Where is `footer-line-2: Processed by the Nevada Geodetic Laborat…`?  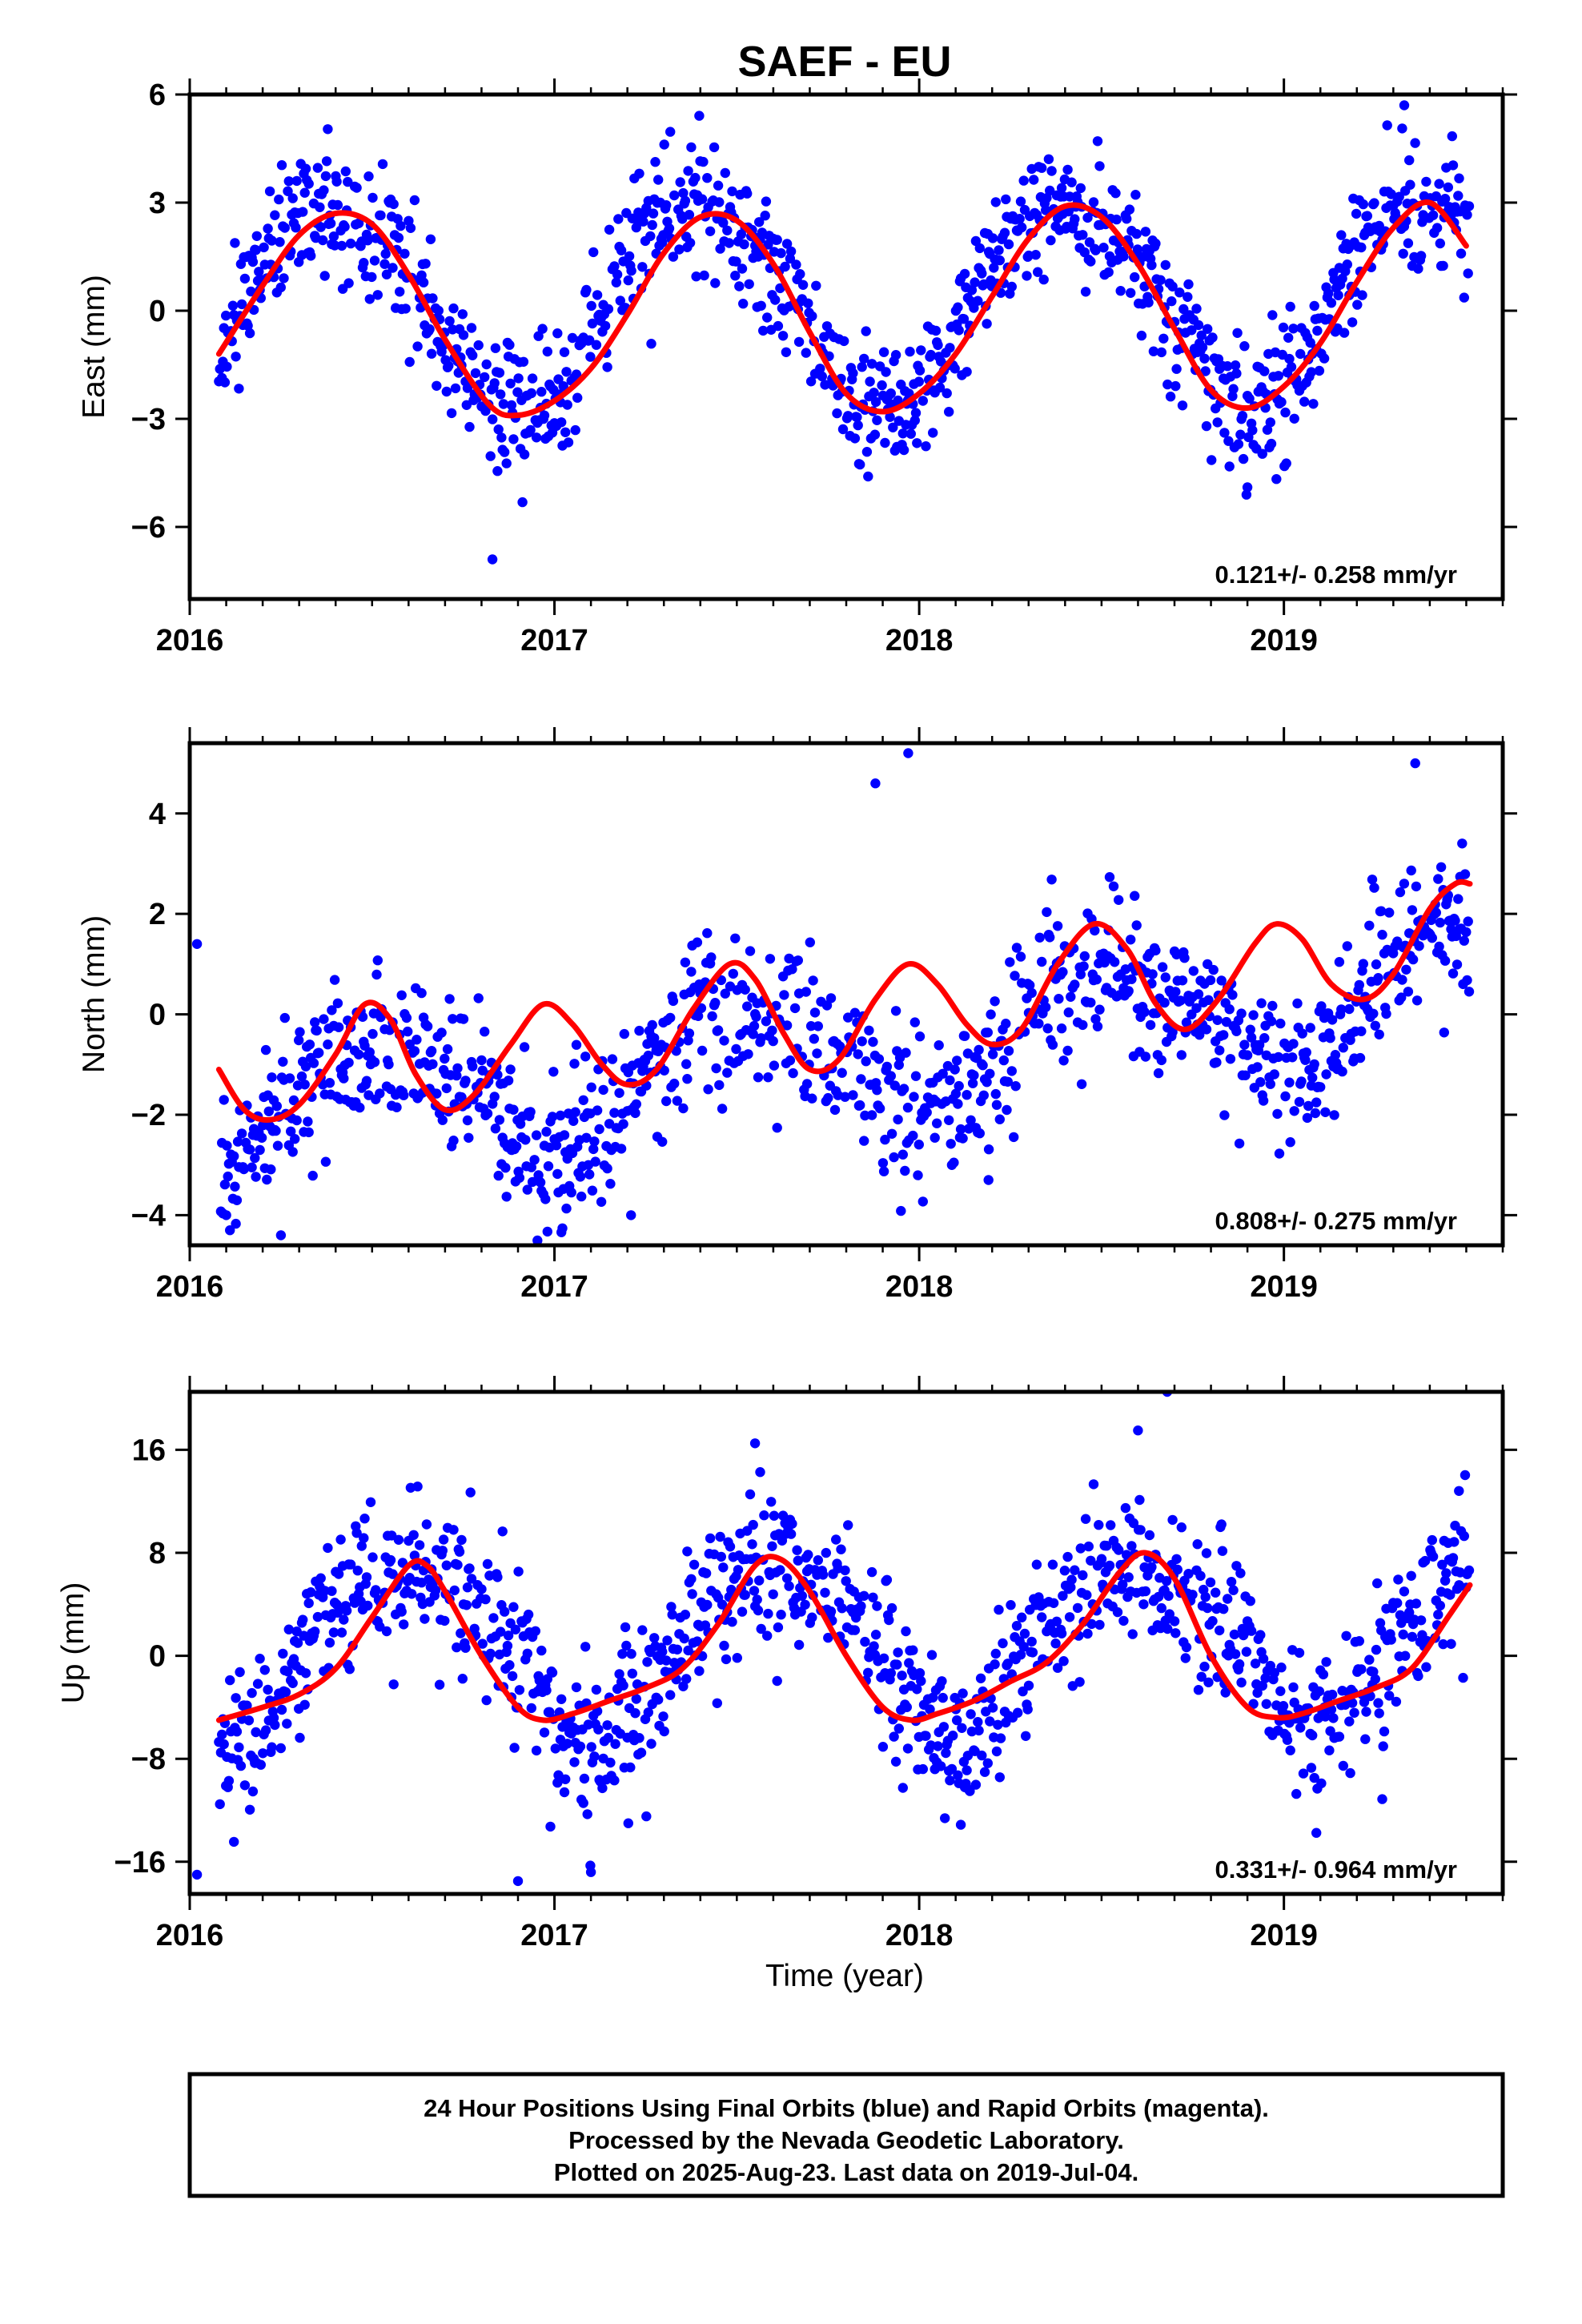
footer-line-2: Processed by the Nevada Geodetic Laborat… is located at coordinates (846, 2140).